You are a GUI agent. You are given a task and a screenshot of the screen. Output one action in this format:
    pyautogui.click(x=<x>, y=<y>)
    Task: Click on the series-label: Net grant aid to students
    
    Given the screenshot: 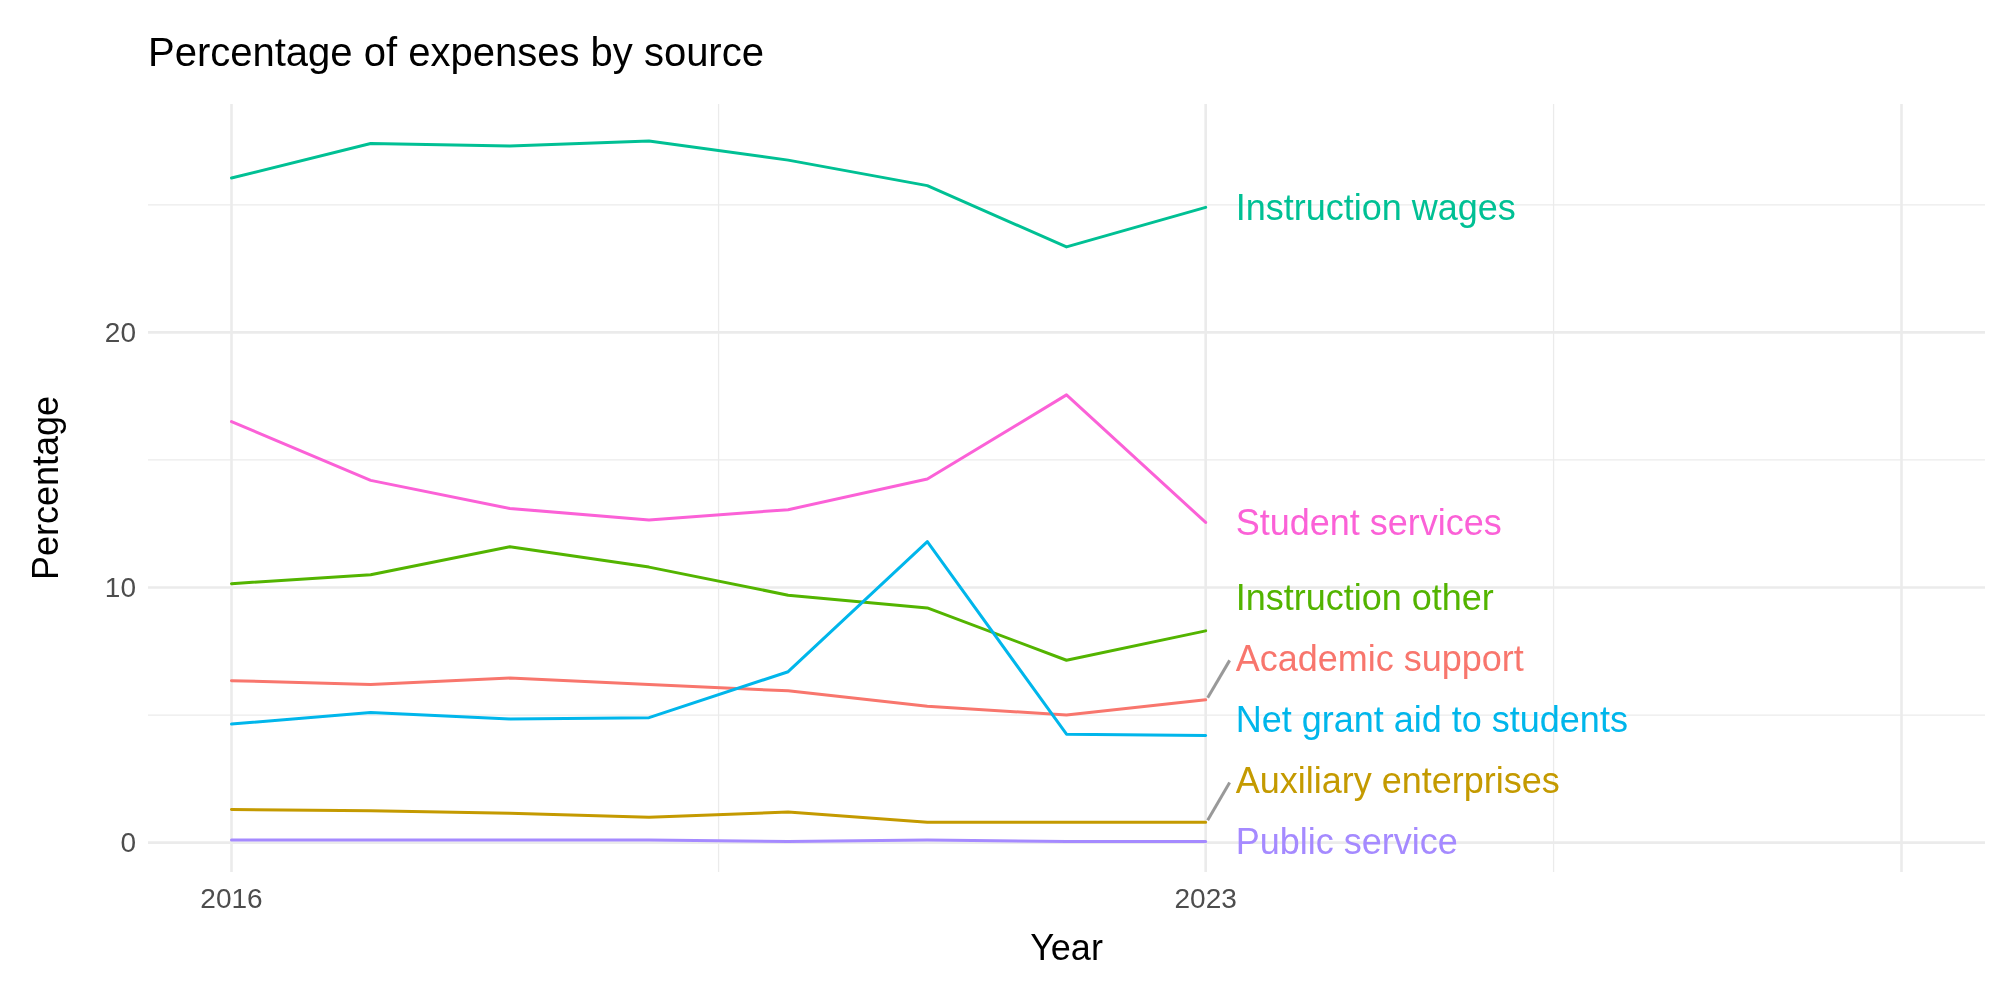 What is the action you would take?
    pyautogui.click(x=1431, y=719)
    